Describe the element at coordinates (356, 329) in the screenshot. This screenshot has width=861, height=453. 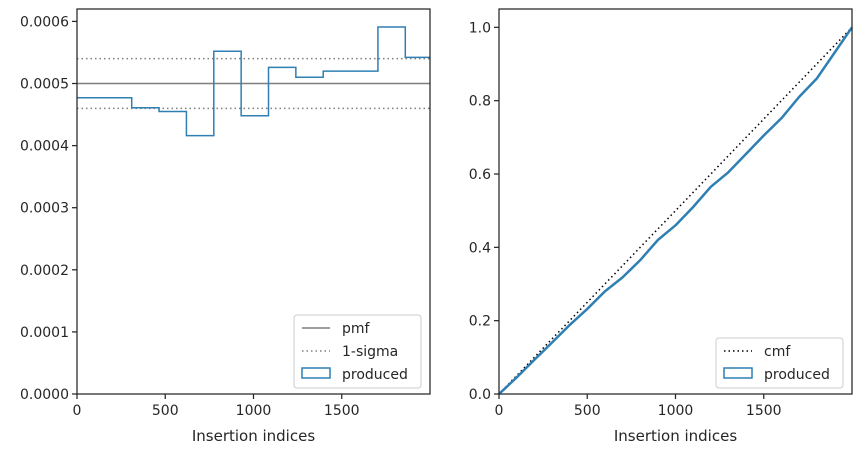
I see `legend-pmf-label: pmf` at that location.